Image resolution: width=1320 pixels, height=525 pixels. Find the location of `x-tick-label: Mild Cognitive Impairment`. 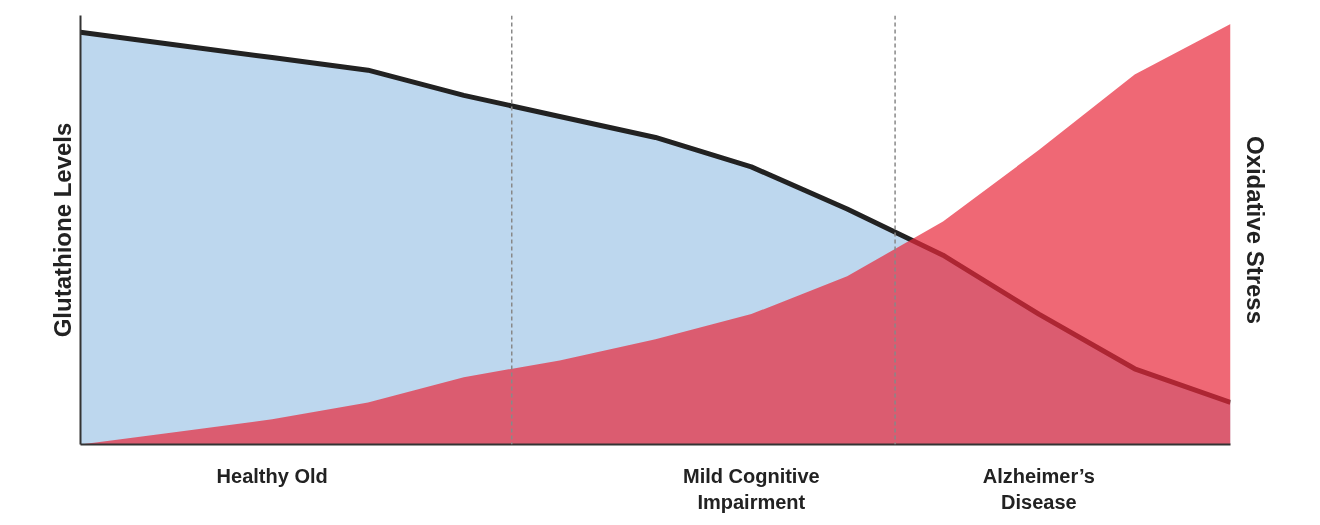

x-tick-label: Mild Cognitive Impairment is located at coordinates (751, 488).